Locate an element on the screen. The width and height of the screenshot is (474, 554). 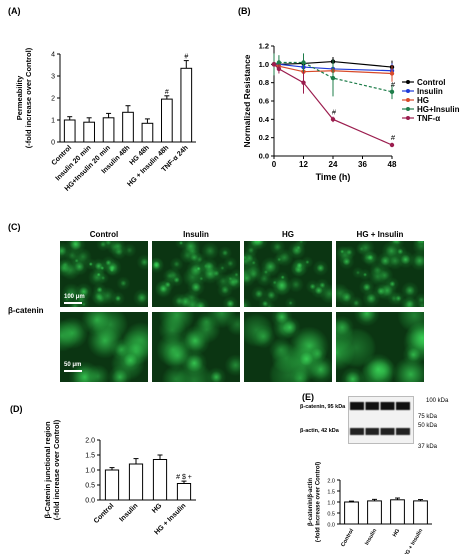
blot-marker-100: 100 kDa is located at coordinates (437, 401).